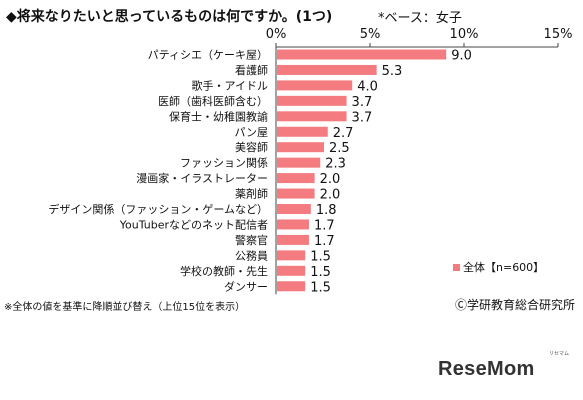  What do you see at coordinates (503, 267) in the screenshot?
I see `legend-label: 全体【n=600】` at bounding box center [503, 267].